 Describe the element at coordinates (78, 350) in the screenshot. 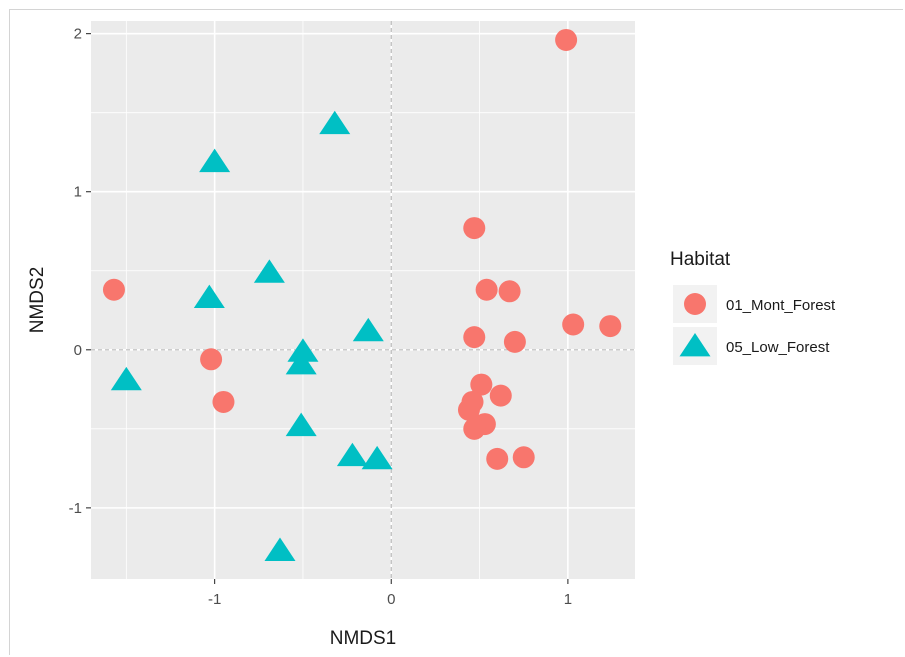

I see `y-tick-label: 0` at that location.